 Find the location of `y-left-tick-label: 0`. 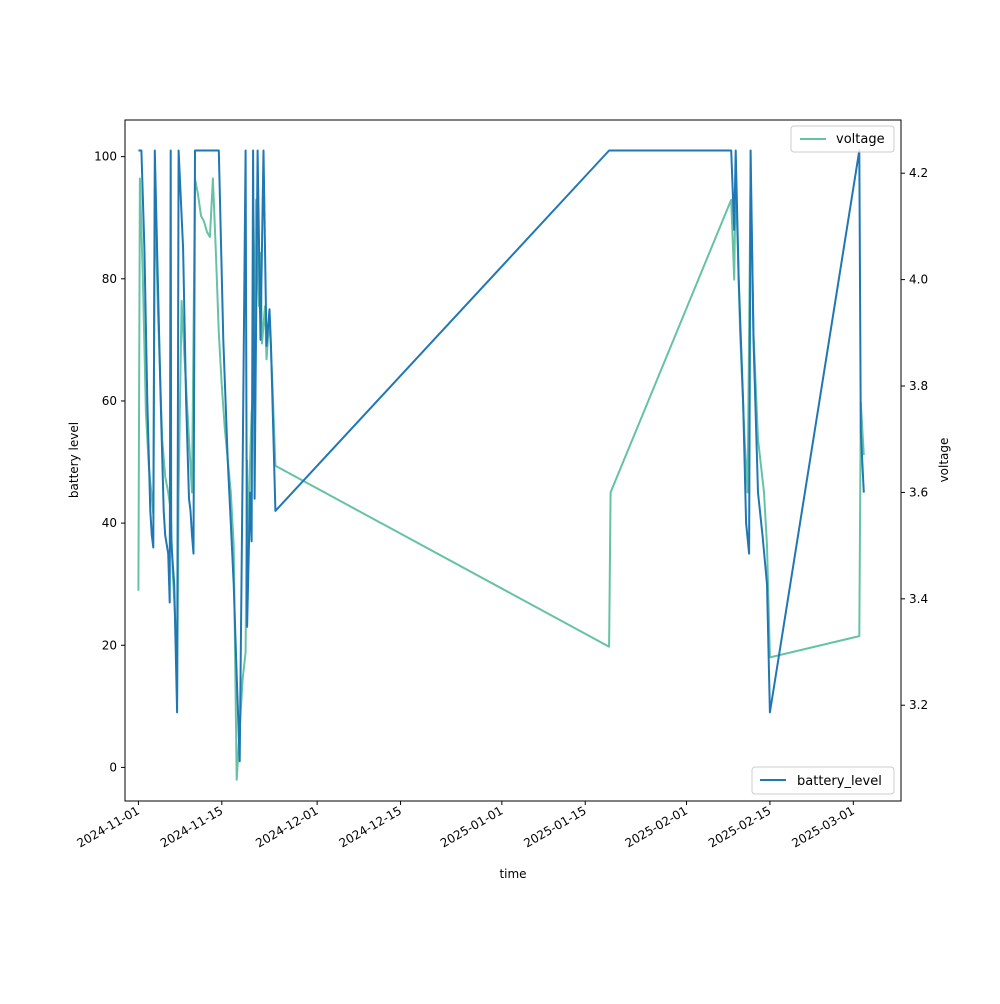

y-left-tick-label: 0 is located at coordinates (113, 767).